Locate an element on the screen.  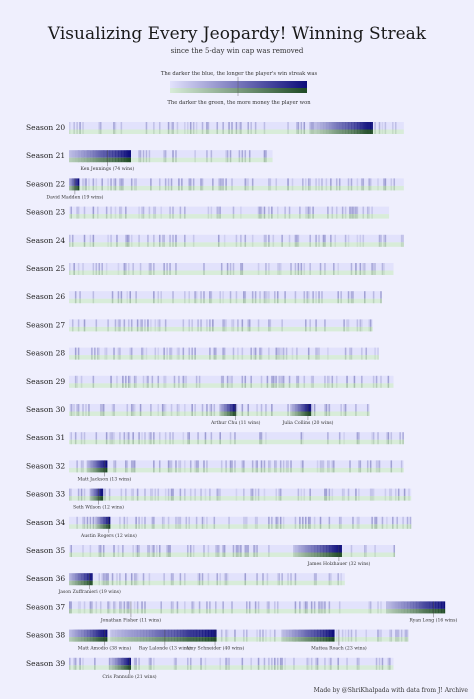
winnings-bar-bg is located at coordinates (236, 188).